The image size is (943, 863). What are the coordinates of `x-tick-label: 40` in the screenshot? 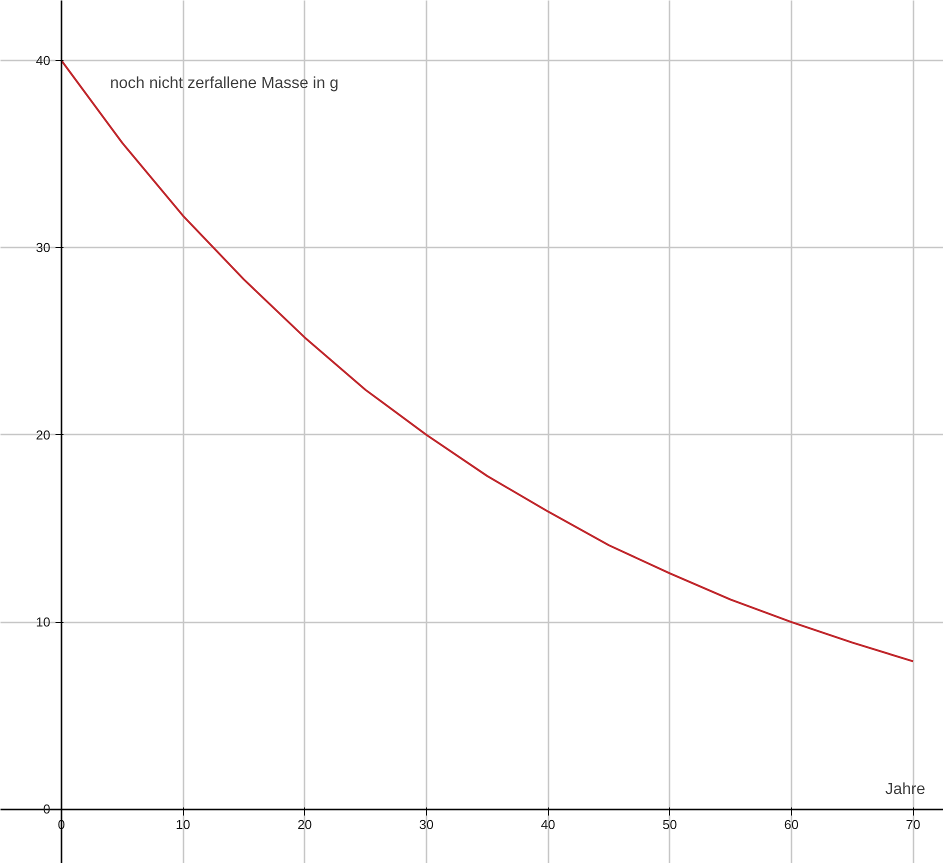 It's located at (548, 824).